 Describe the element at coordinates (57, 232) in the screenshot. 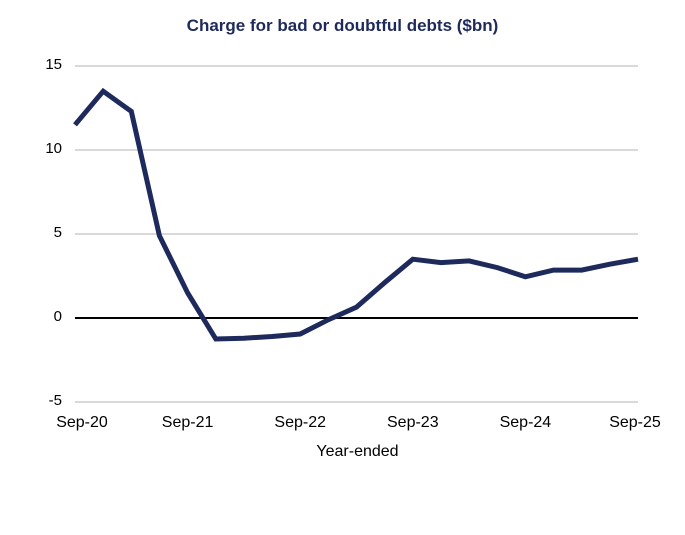

I see `y-tick-label: 5` at that location.